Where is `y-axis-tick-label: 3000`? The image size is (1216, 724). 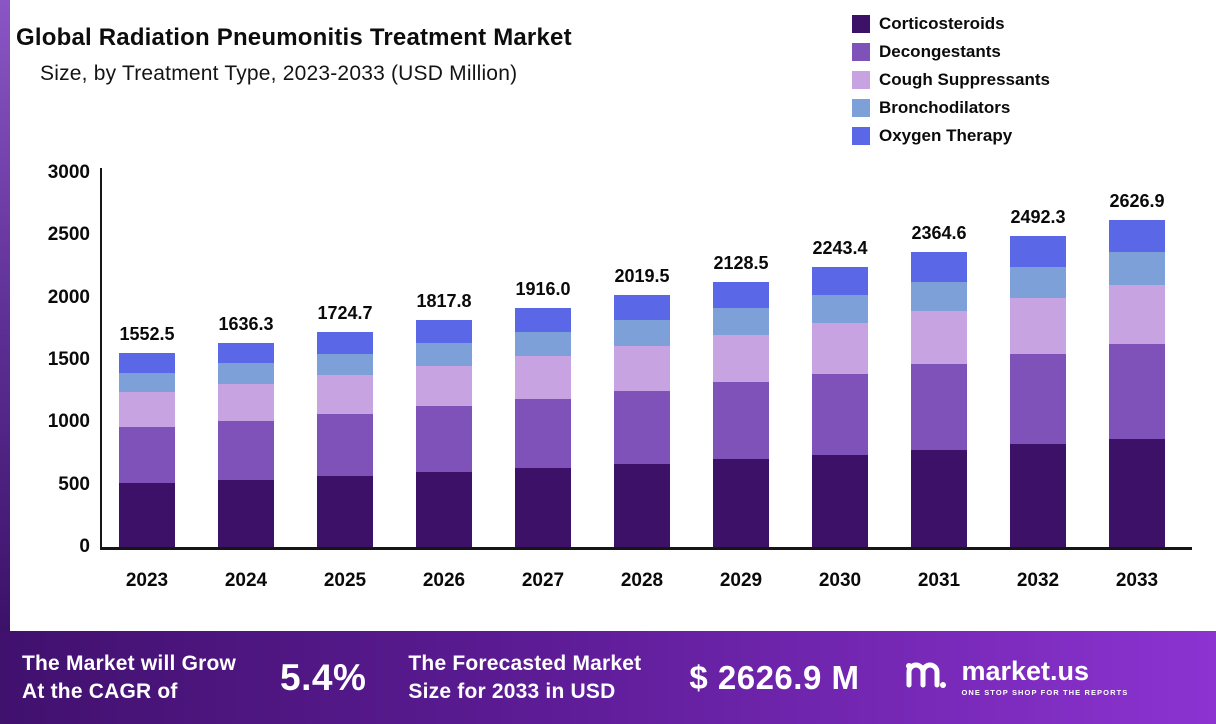
y-axis-tick-label: 3000 is located at coordinates (68, 172).